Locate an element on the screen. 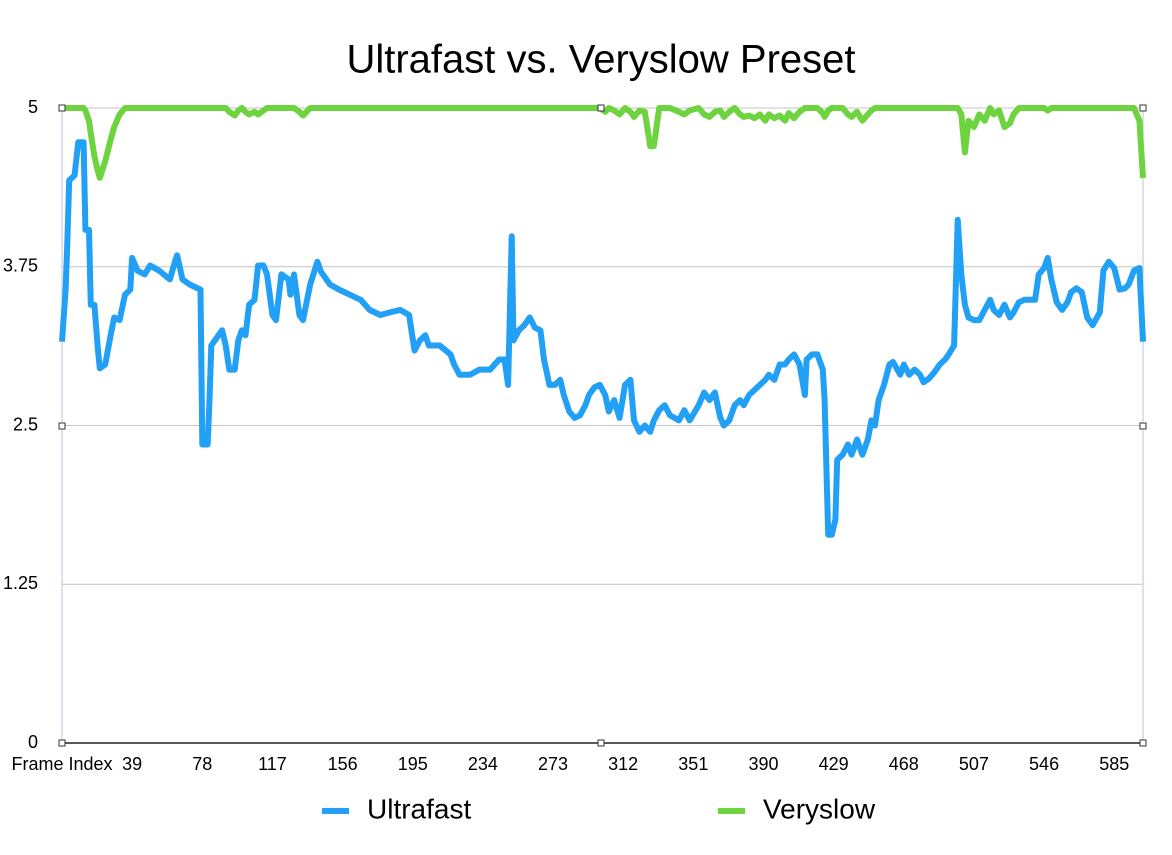  x-tick-label: 39 is located at coordinates (132, 764).